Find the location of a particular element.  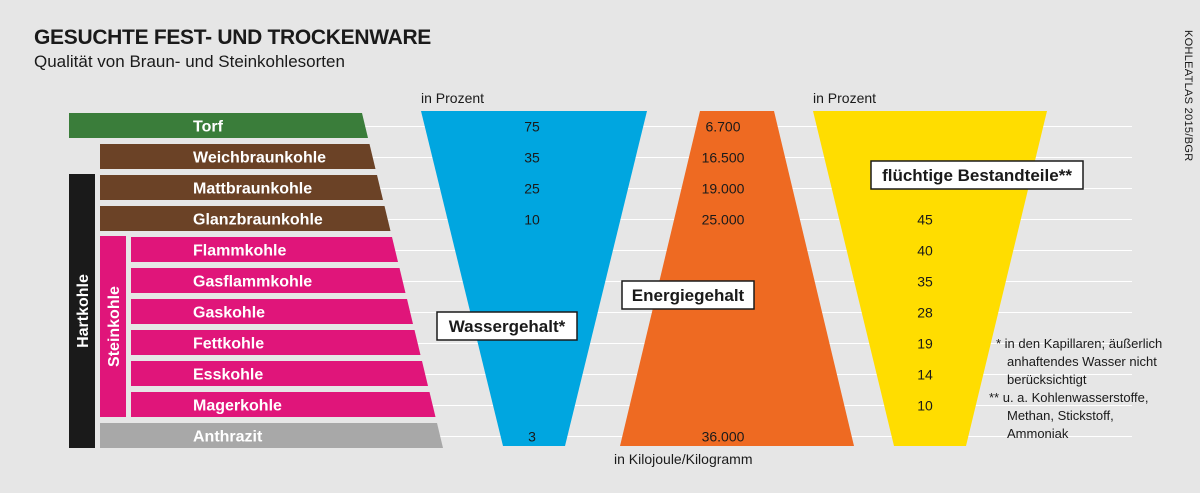

page-title: GESUCHTE FEST- UND TROCKENWARE is located at coordinates (233, 37).